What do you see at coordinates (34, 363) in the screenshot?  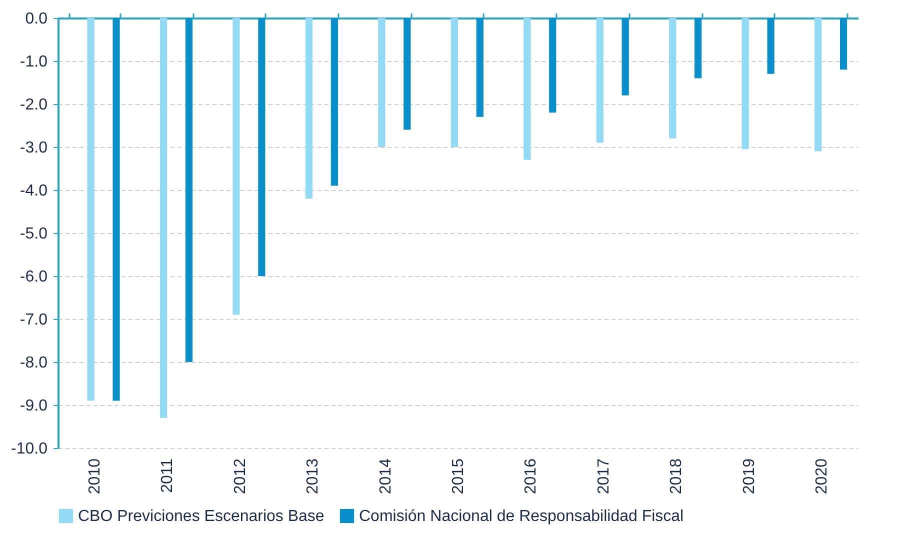 I see `y-tick-label: -8.0` at bounding box center [34, 363].